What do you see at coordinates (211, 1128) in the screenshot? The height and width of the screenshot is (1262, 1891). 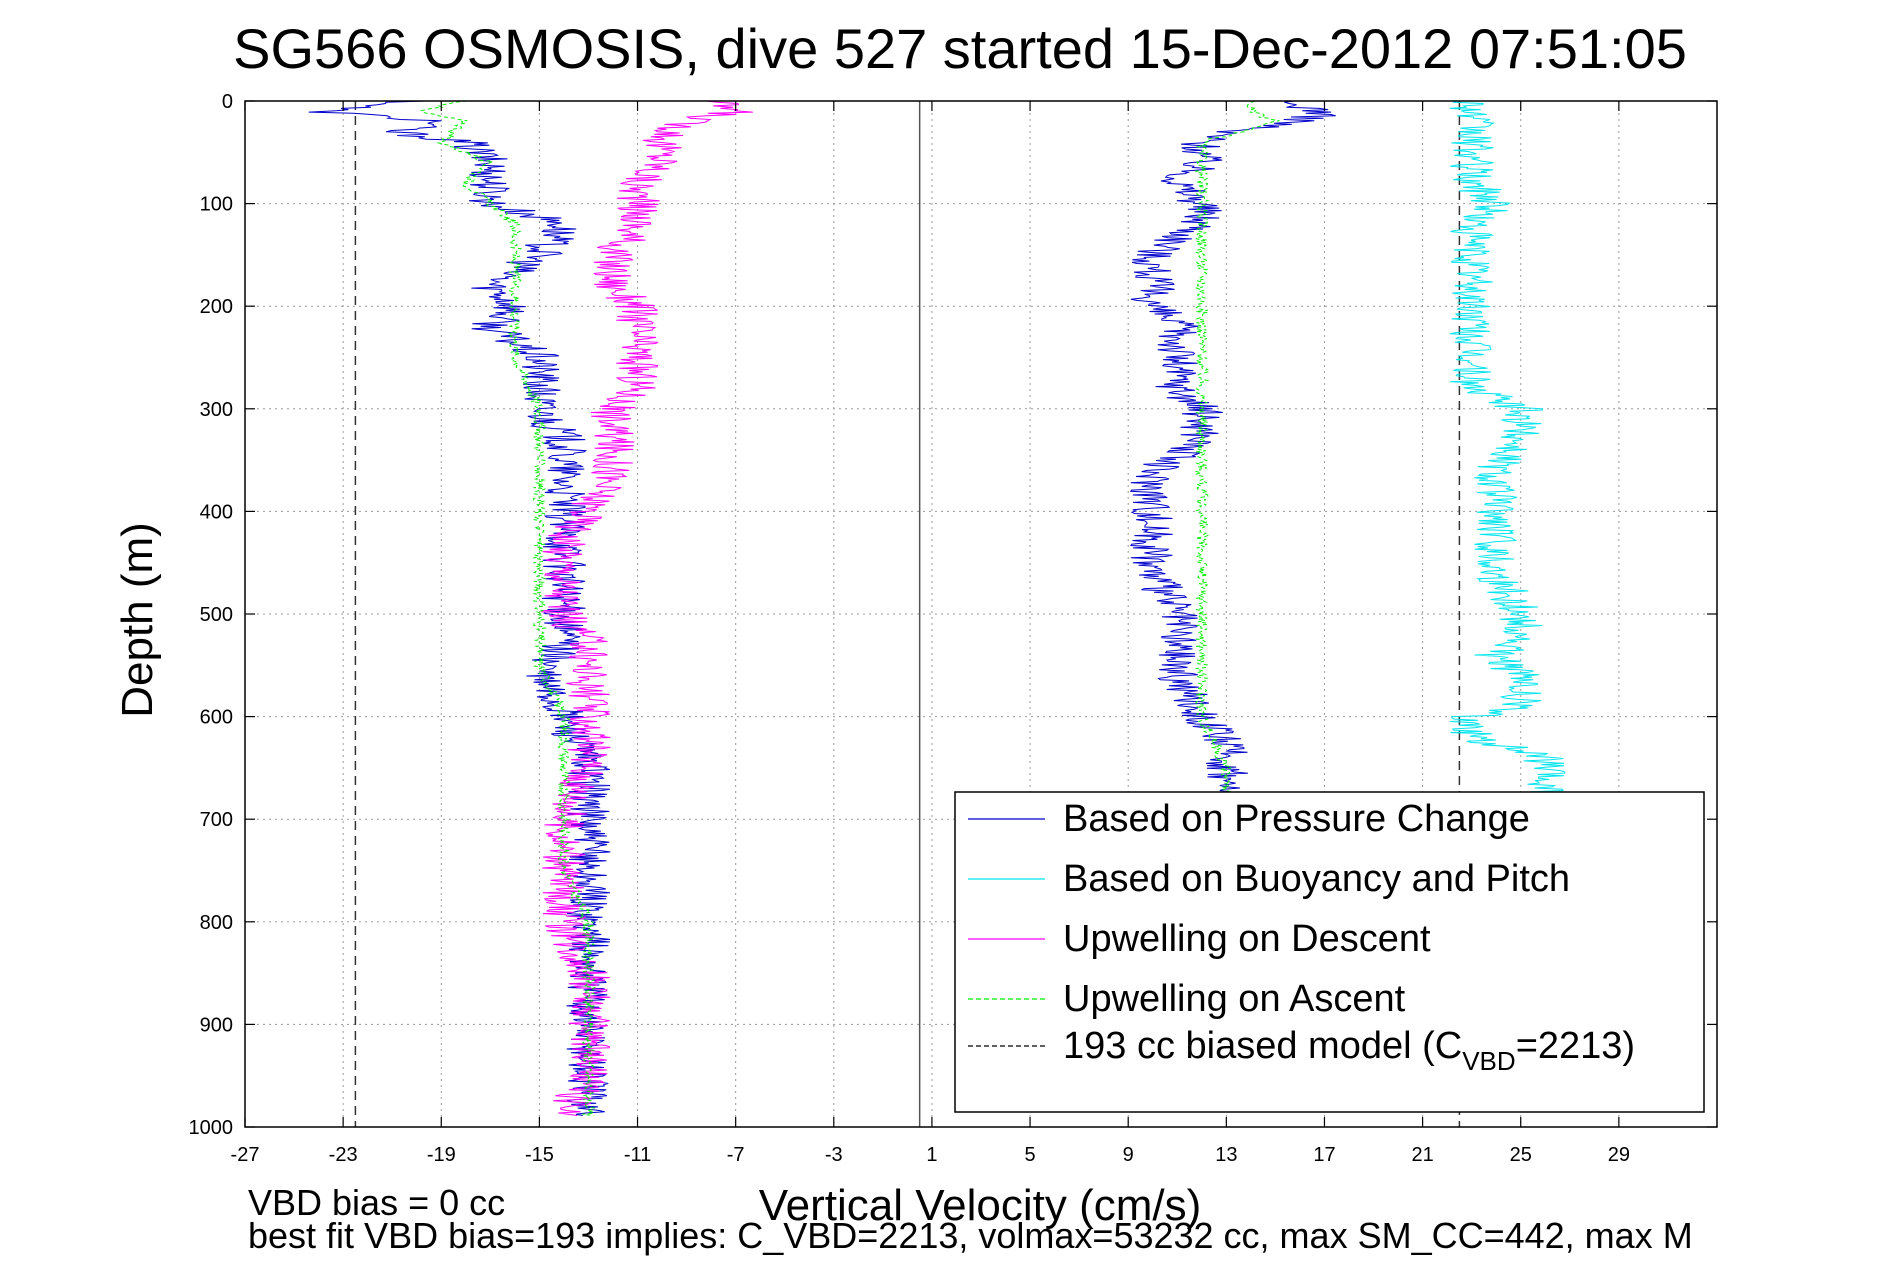 I see `y-tick-label: 1000` at bounding box center [211, 1128].